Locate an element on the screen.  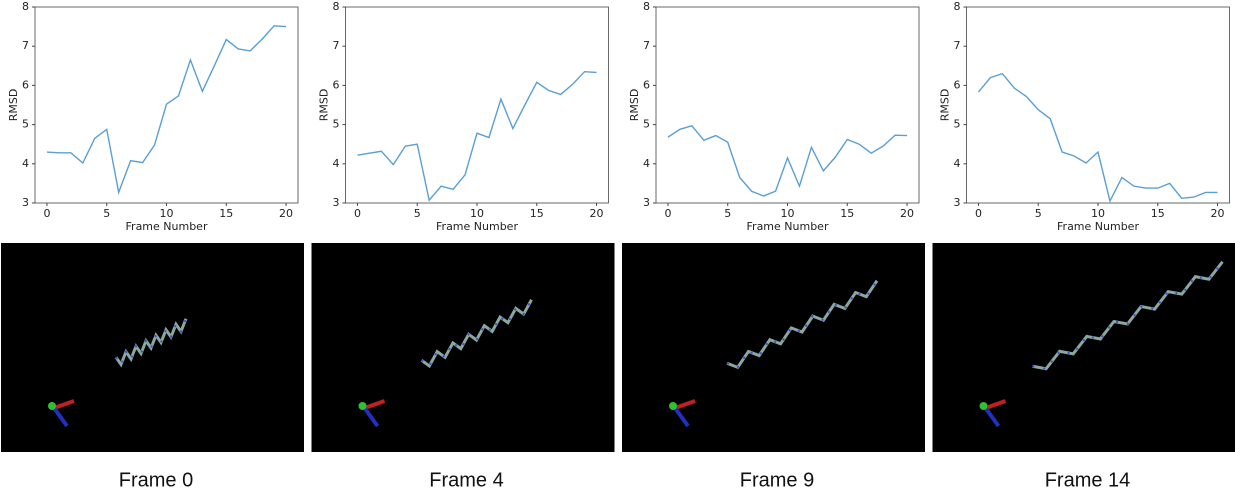
caption: Frame 14 is located at coordinates (1088, 480).